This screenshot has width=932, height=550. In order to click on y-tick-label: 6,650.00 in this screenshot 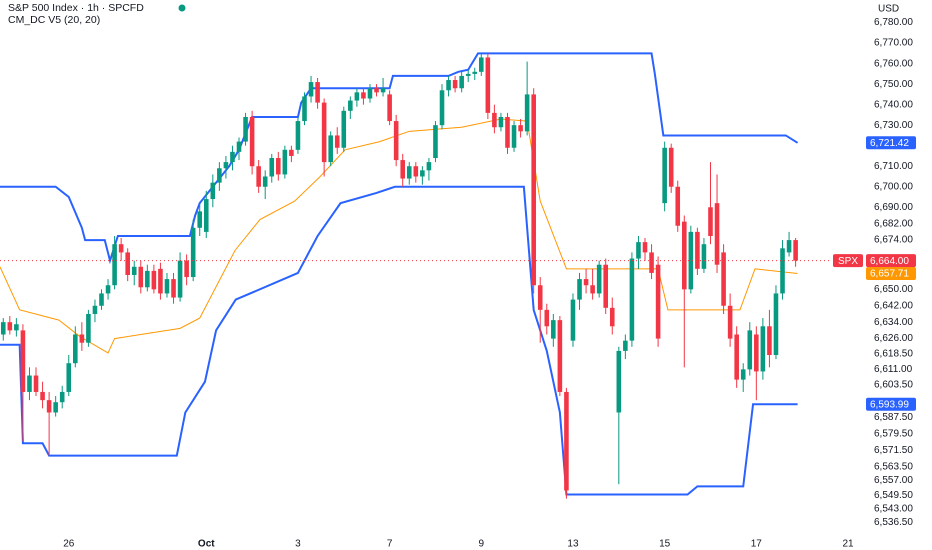, I will do `click(893, 289)`.